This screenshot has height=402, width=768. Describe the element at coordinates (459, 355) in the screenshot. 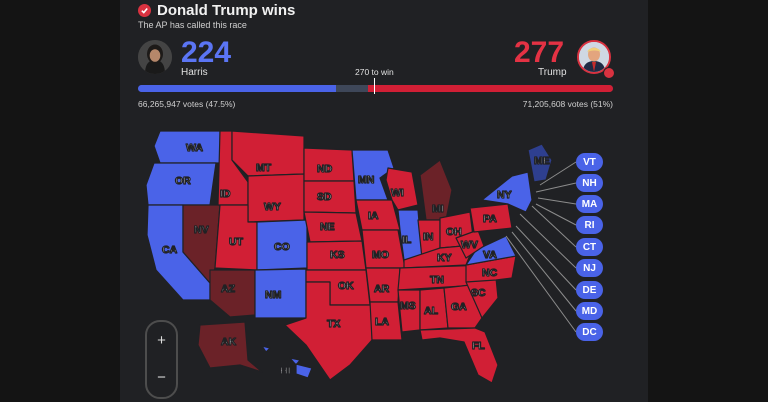

I see `state-FL: FL` at that location.